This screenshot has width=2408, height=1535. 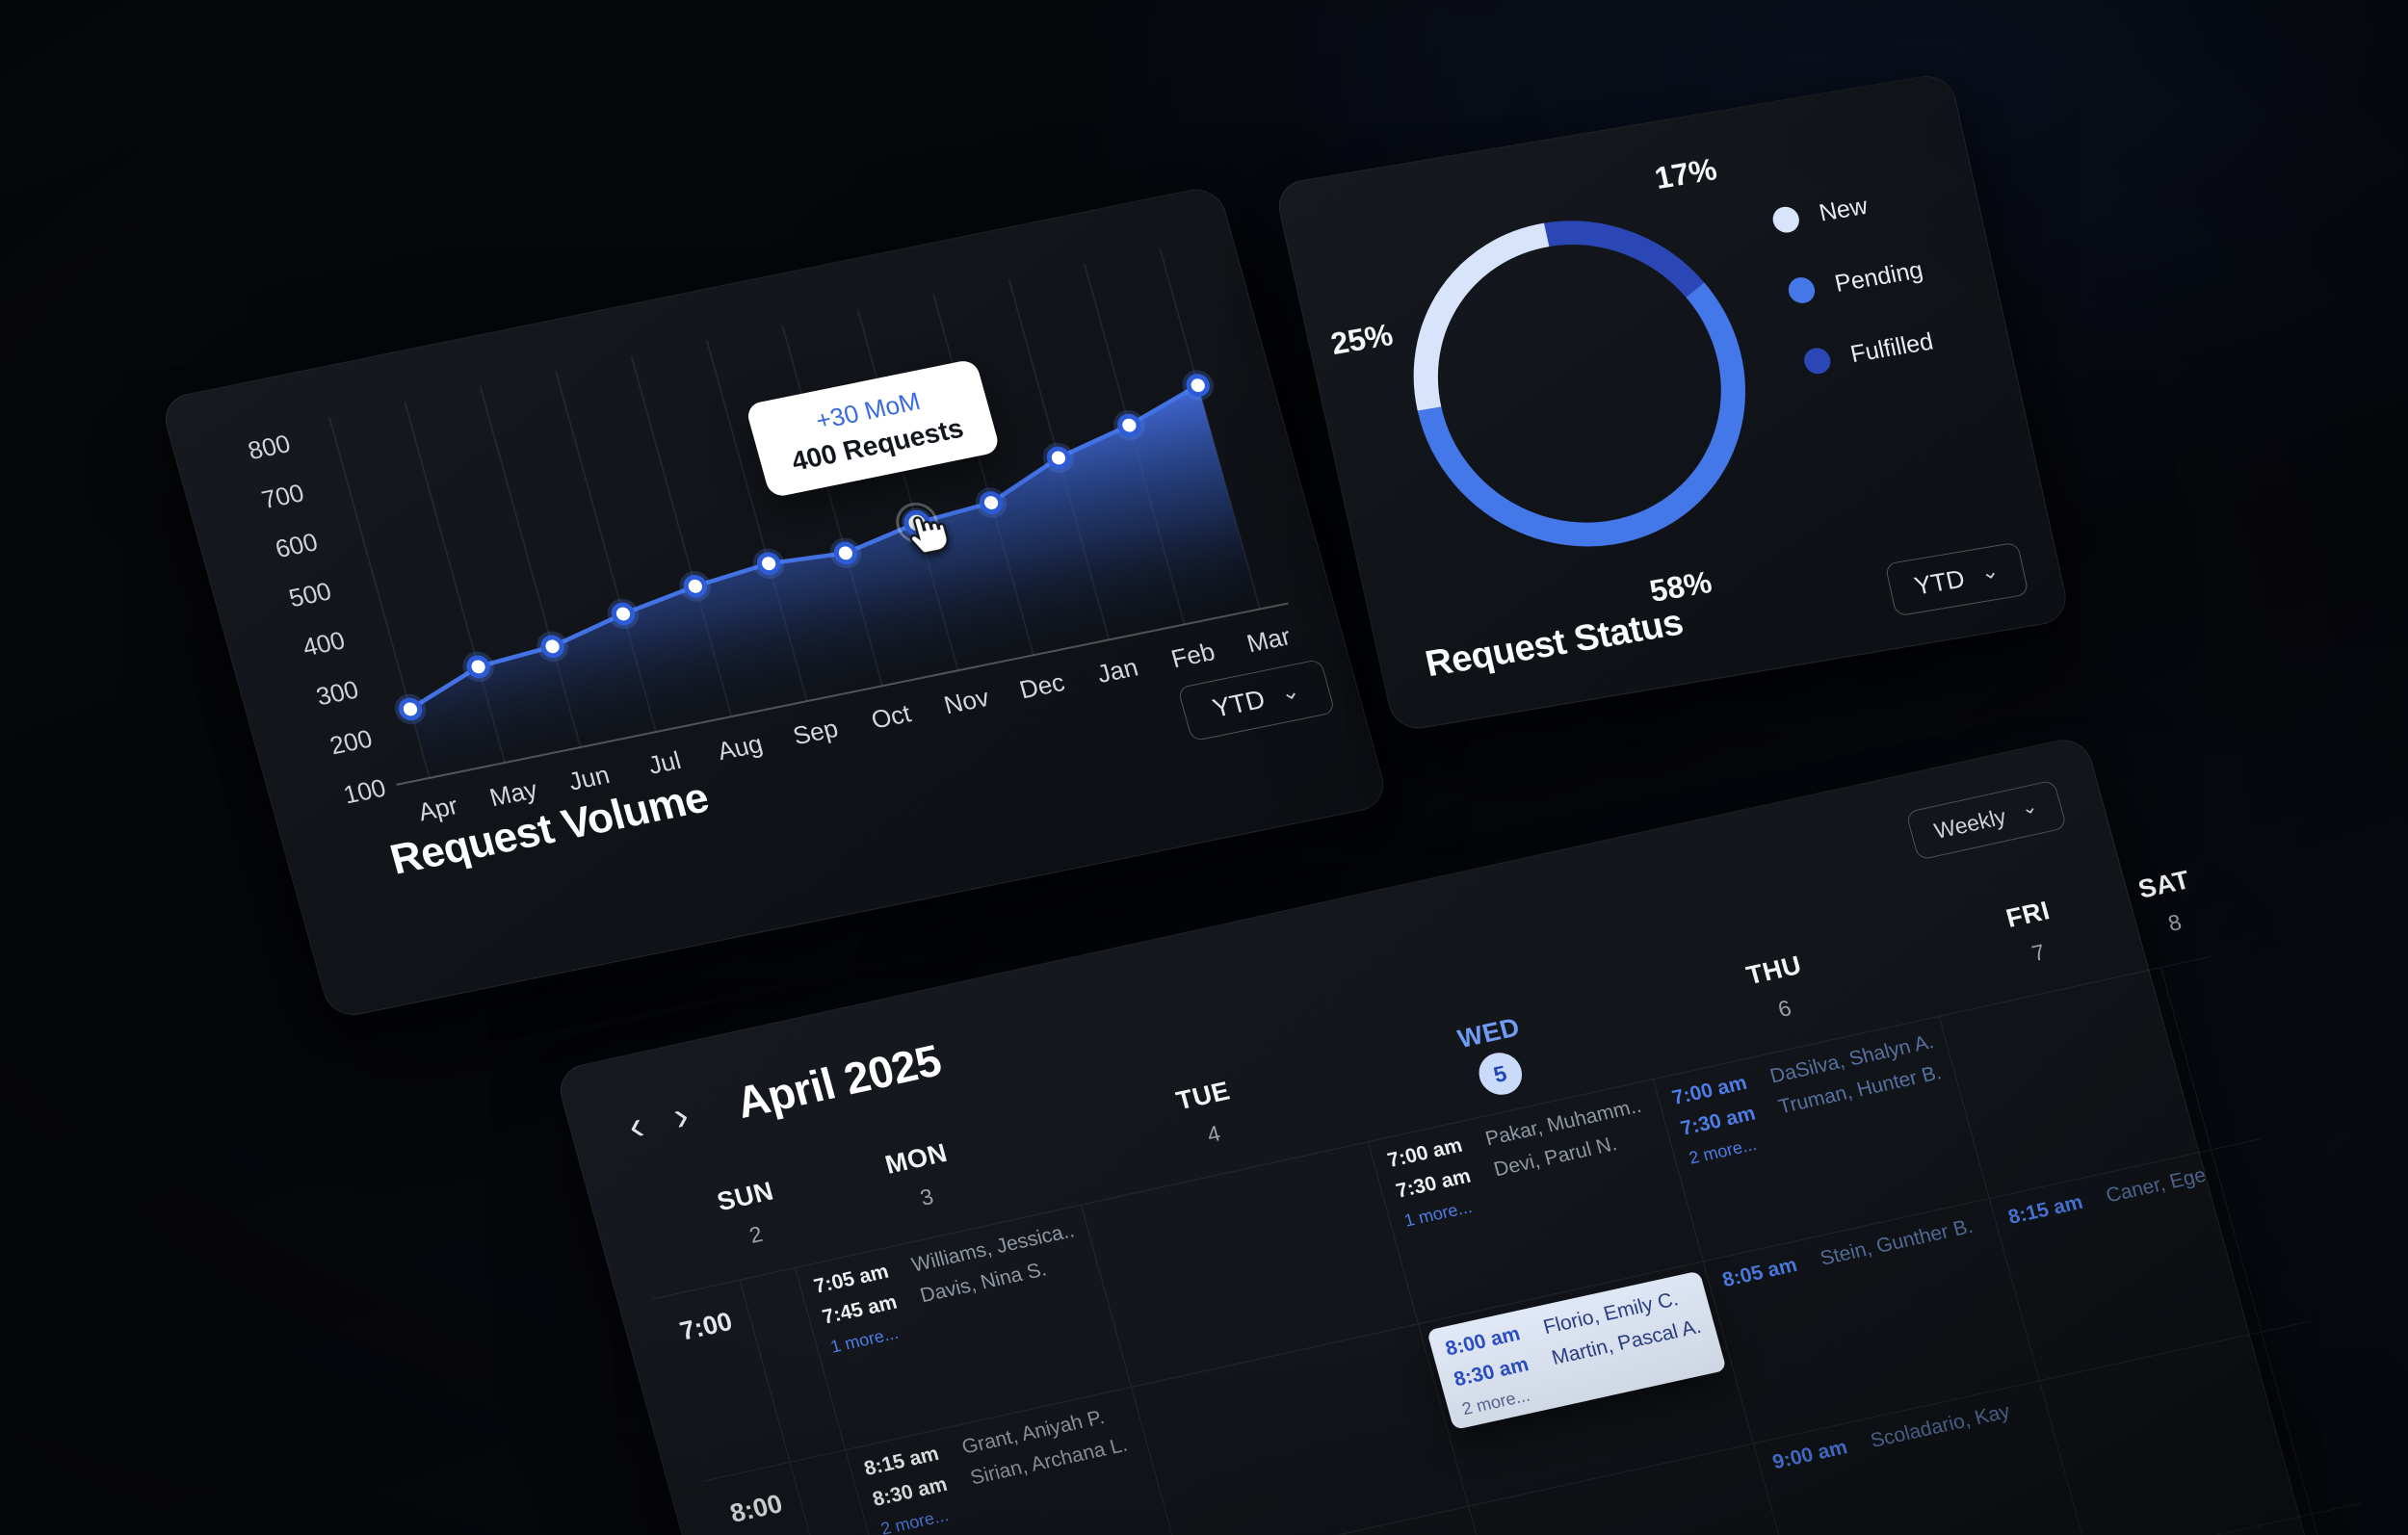 What do you see at coordinates (1809, 1455) in the screenshot?
I see `event-time: 9:00 am` at bounding box center [1809, 1455].